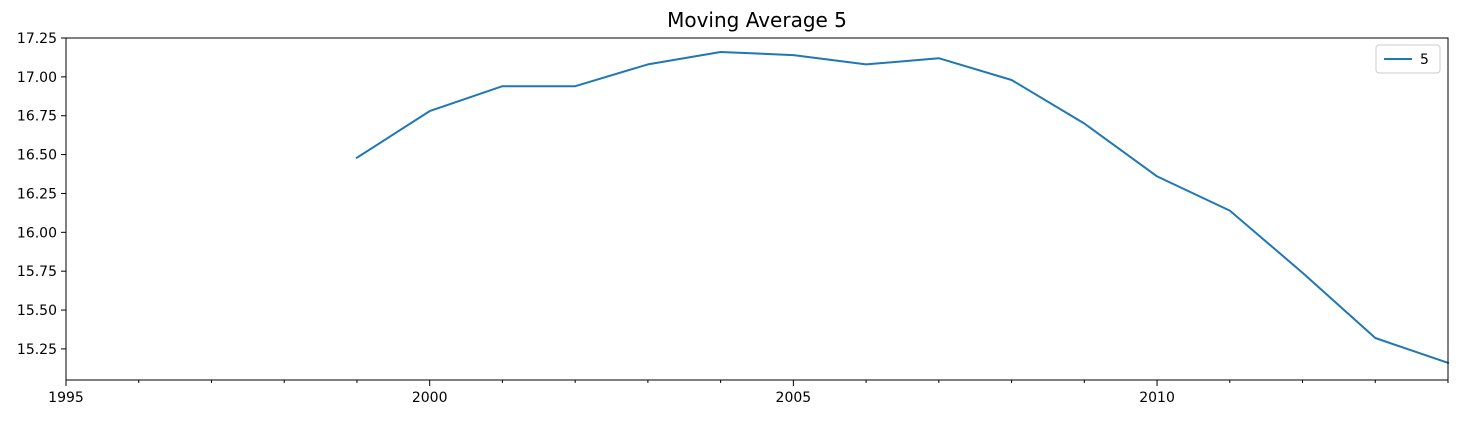 This screenshot has height=423, width=1460. I want to click on y-tick-label: 16.00, so click(37, 233).